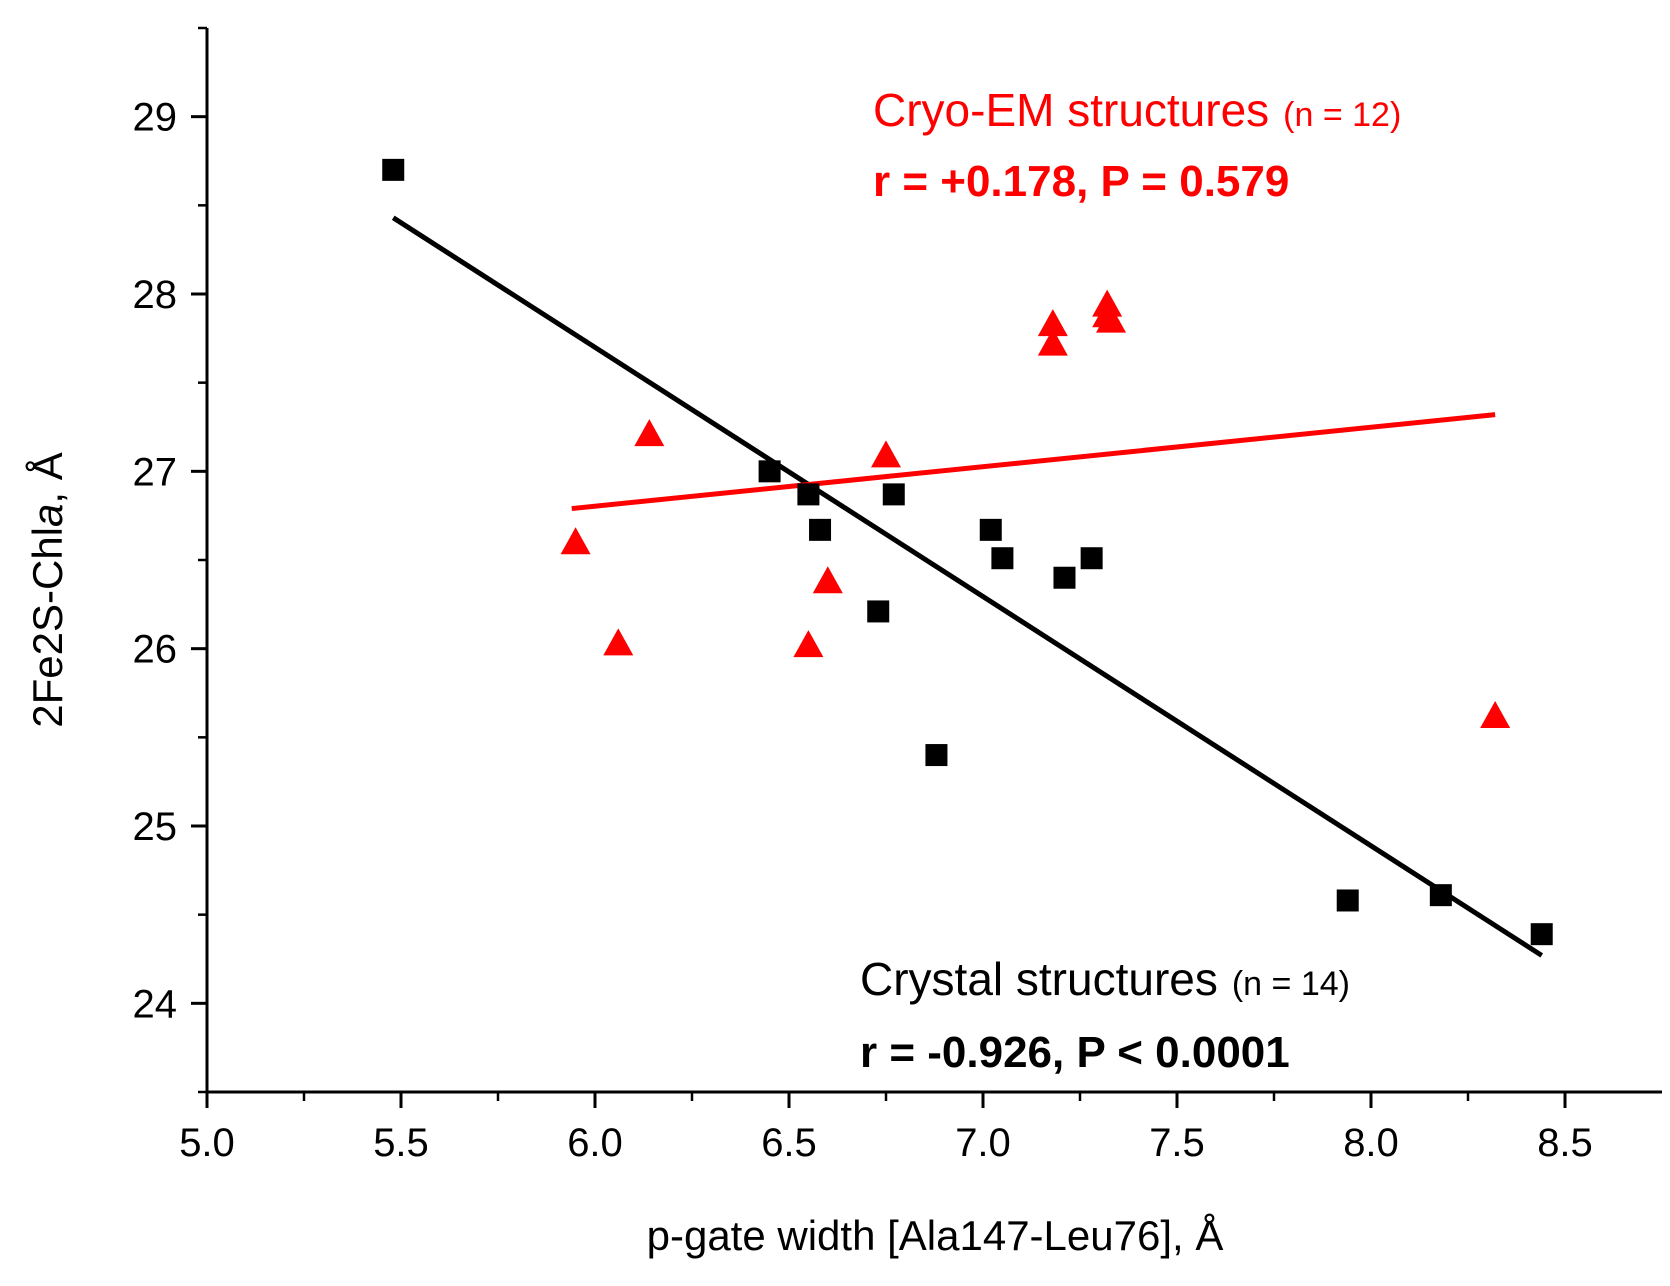  Describe the element at coordinates (155, 118) in the screenshot. I see `y-tick-label: 29` at that location.